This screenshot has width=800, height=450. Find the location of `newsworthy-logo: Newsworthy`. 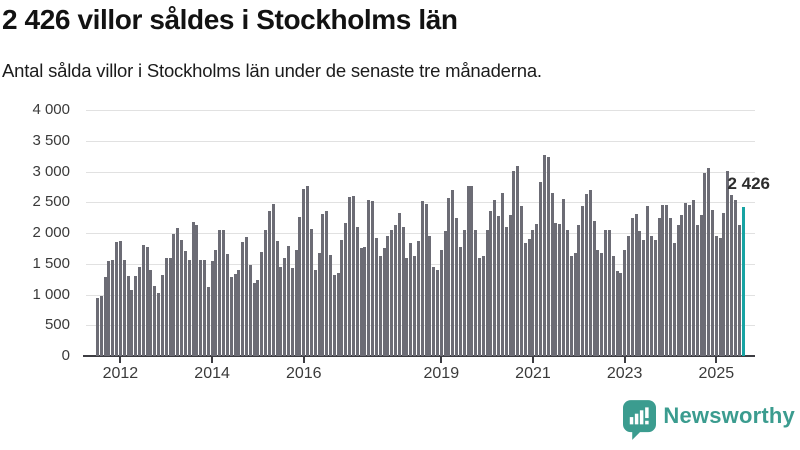

newsworthy-logo: Newsworthy is located at coordinates (709, 422).